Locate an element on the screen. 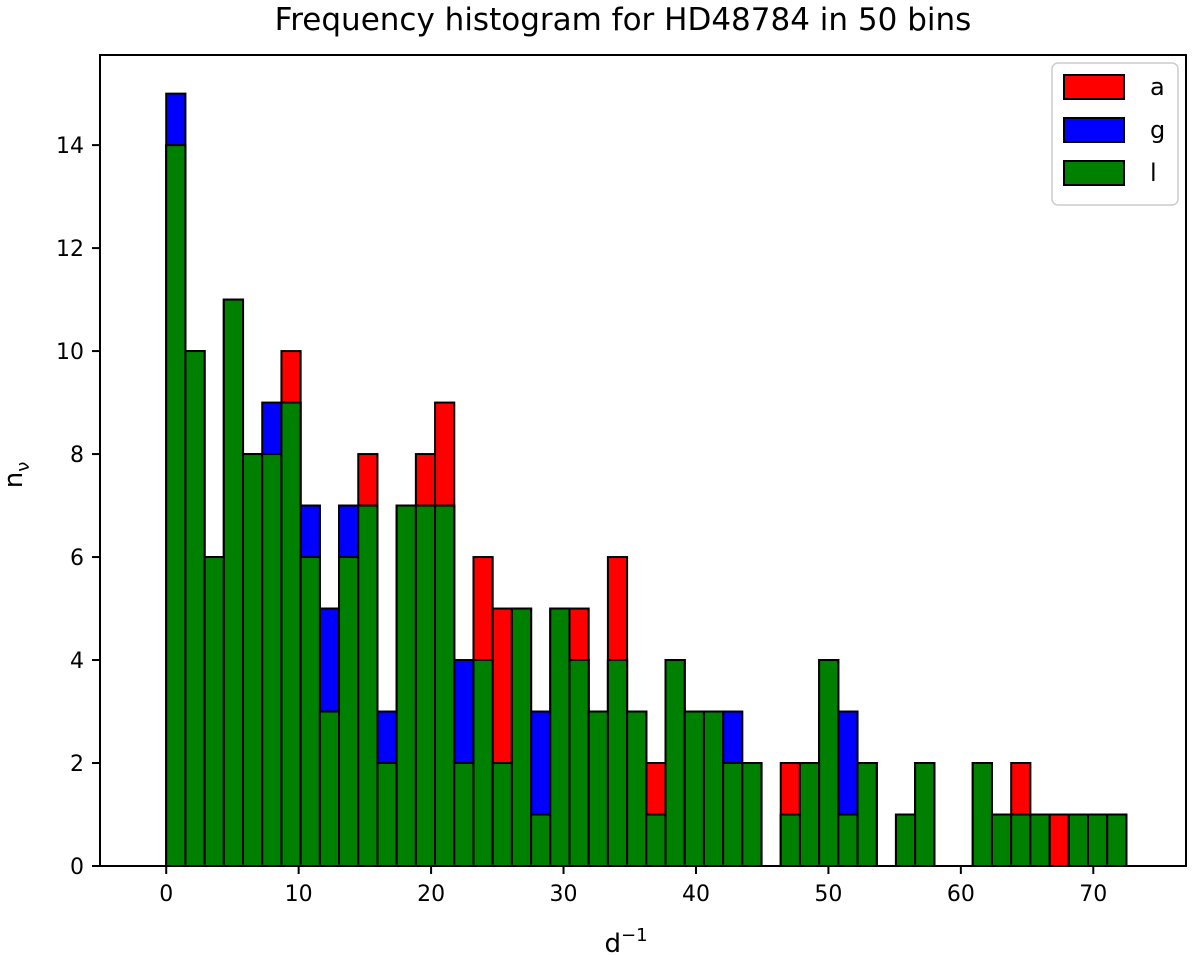  legend-swatch-a is located at coordinates (1094, 87).